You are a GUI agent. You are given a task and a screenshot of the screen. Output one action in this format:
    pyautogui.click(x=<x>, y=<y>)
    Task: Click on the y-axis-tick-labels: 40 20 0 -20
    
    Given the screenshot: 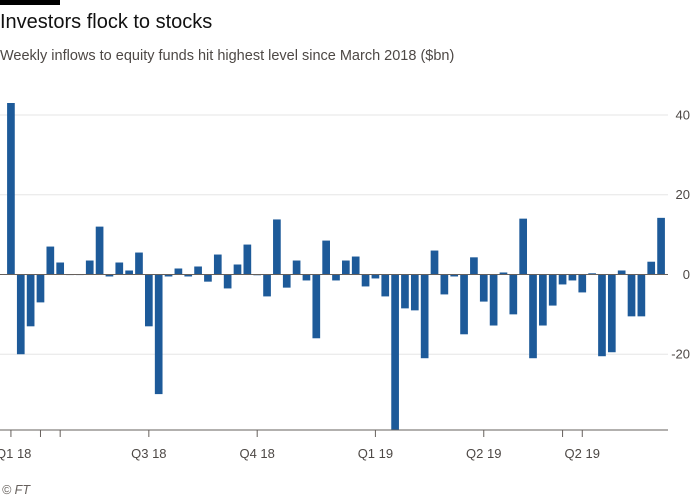 What is the action you would take?
    pyautogui.click(x=680, y=234)
    